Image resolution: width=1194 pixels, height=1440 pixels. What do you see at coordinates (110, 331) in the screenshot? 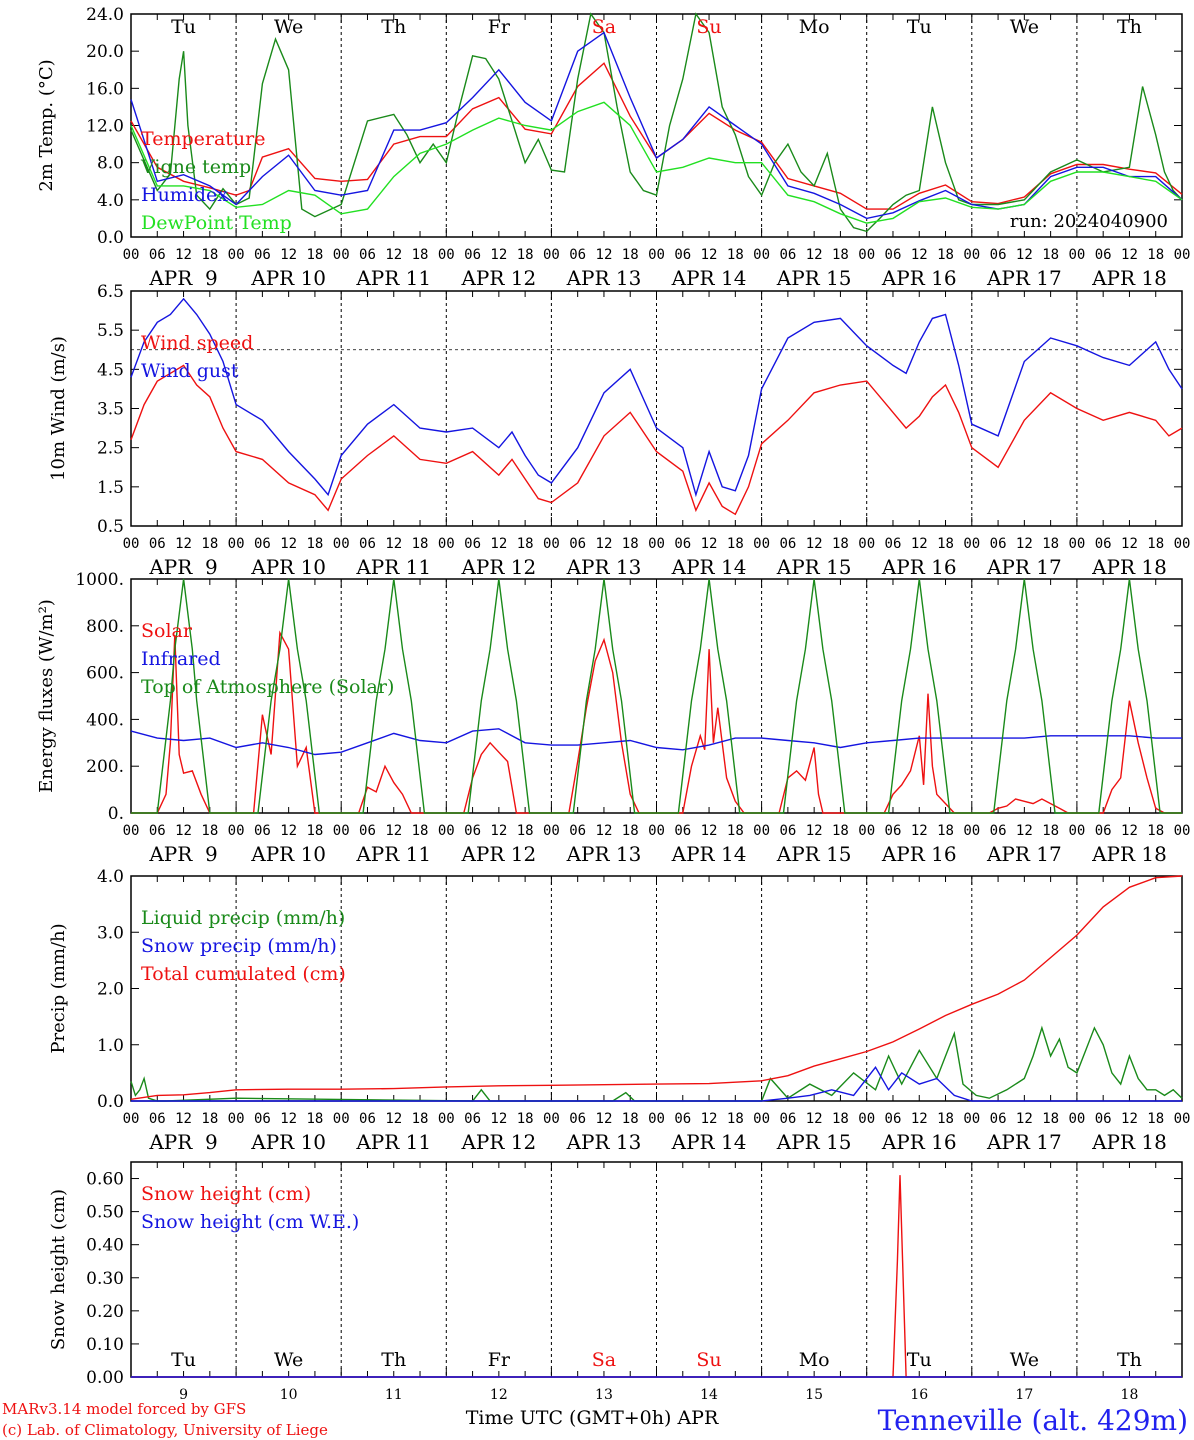
I see `y-tick-label: 5.5` at bounding box center [110, 331].